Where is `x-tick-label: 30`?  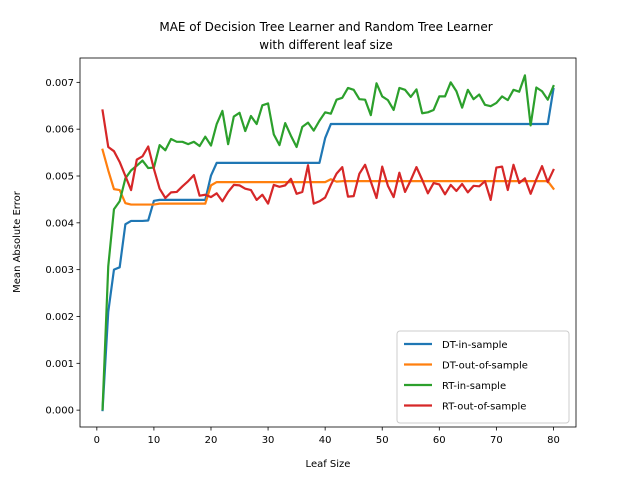
x-tick-label: 30 is located at coordinates (268, 440).